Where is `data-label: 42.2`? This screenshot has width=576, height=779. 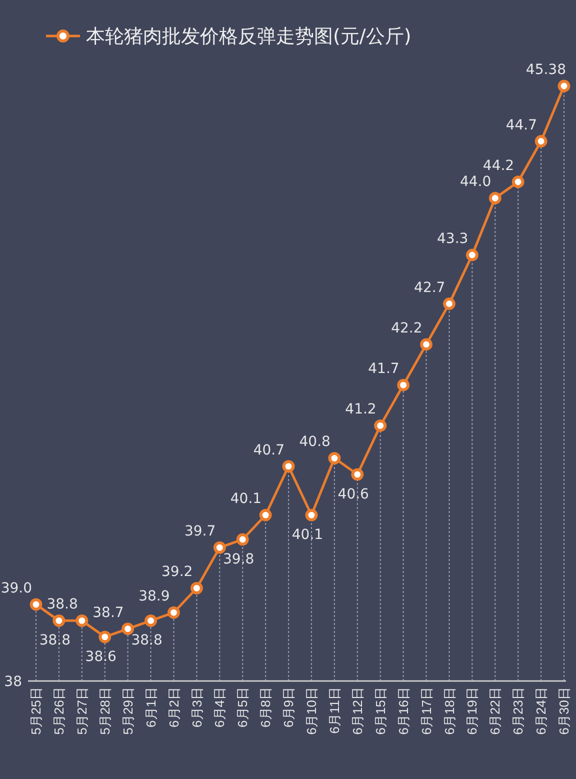
data-label: 42.2 is located at coordinates (406, 328).